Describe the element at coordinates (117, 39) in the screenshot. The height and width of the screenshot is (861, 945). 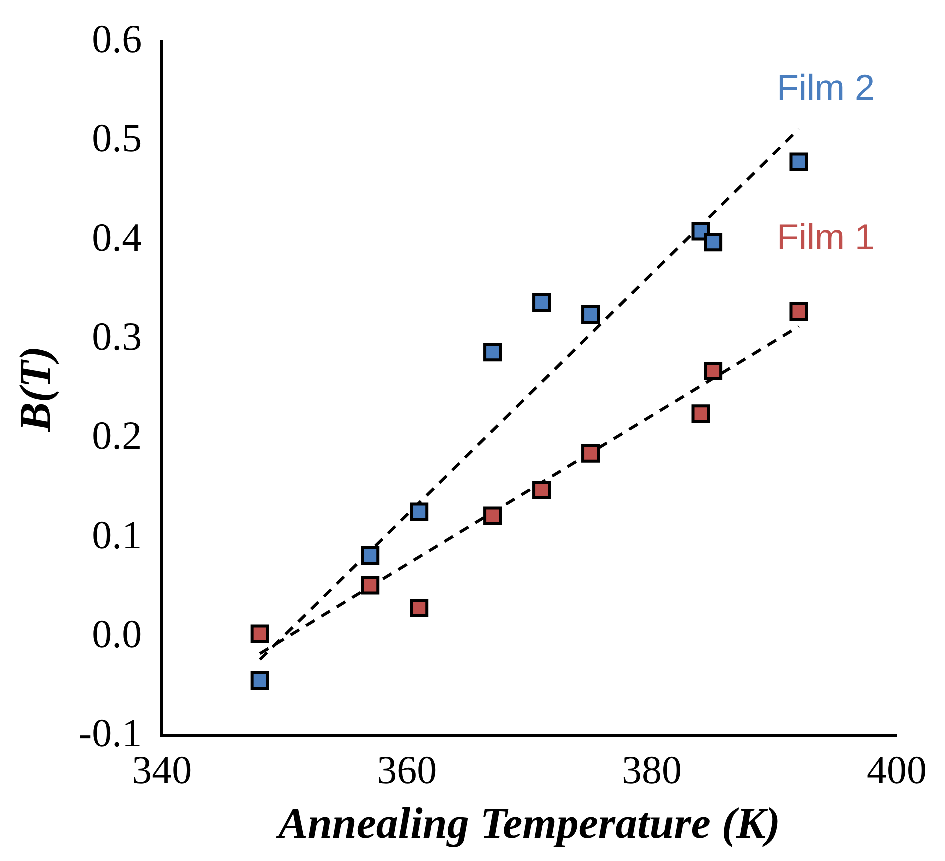
I see `y-tick-label: 0.6` at that location.